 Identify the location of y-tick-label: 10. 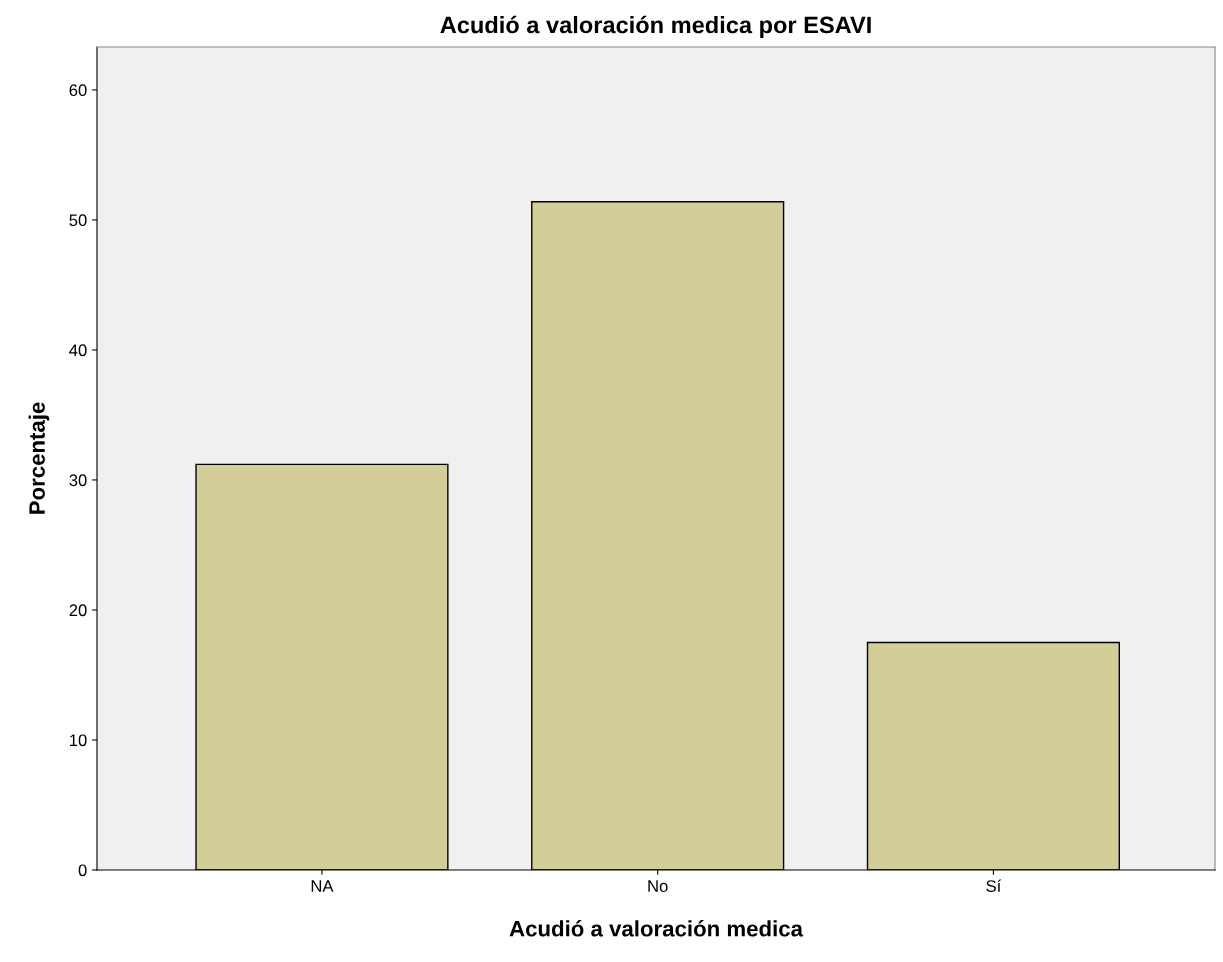
(78, 740).